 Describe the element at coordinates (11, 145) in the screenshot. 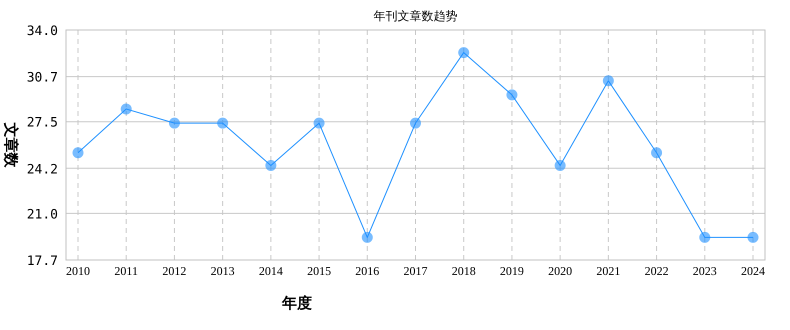

I see `y-axis-title: 文章数` at that location.